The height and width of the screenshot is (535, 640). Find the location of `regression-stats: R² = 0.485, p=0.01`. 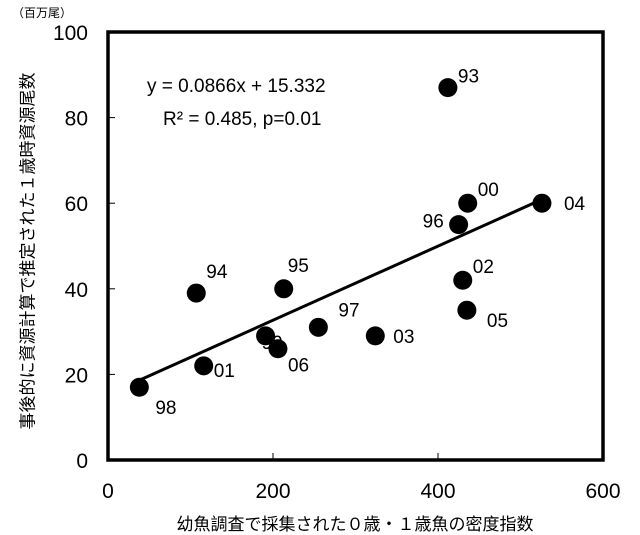

regression-stats: R² = 0.485, p=0.01 is located at coordinates (242, 119).